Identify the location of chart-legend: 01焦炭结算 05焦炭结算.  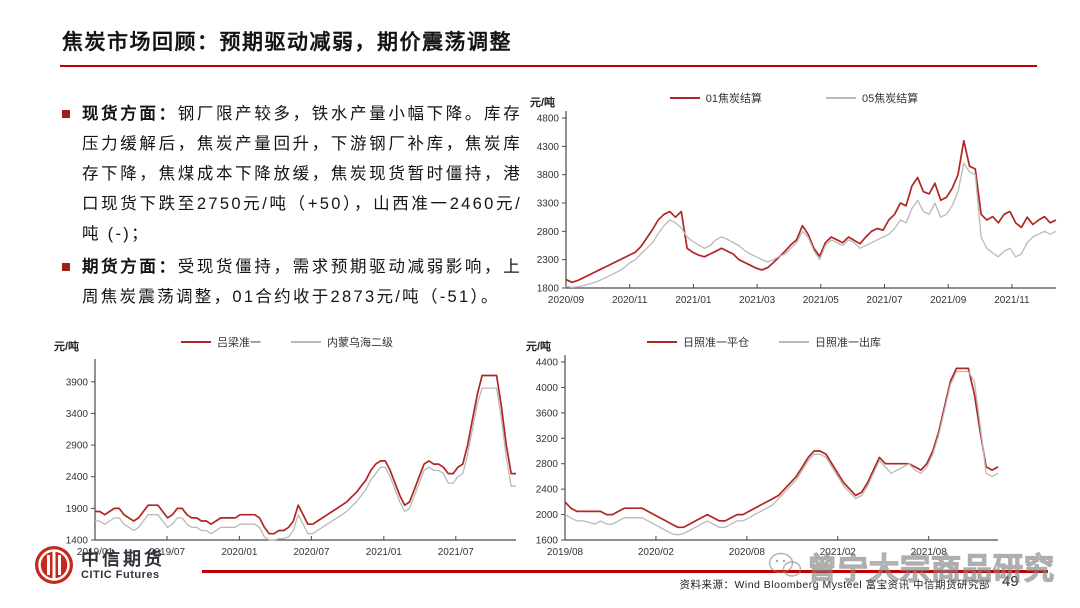
(794, 98).